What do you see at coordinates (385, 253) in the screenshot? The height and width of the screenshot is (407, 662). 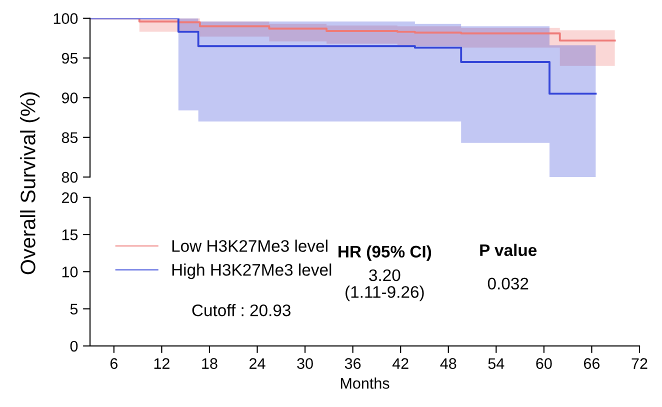 I see `annotation: HR (95% CI)` at bounding box center [385, 253].